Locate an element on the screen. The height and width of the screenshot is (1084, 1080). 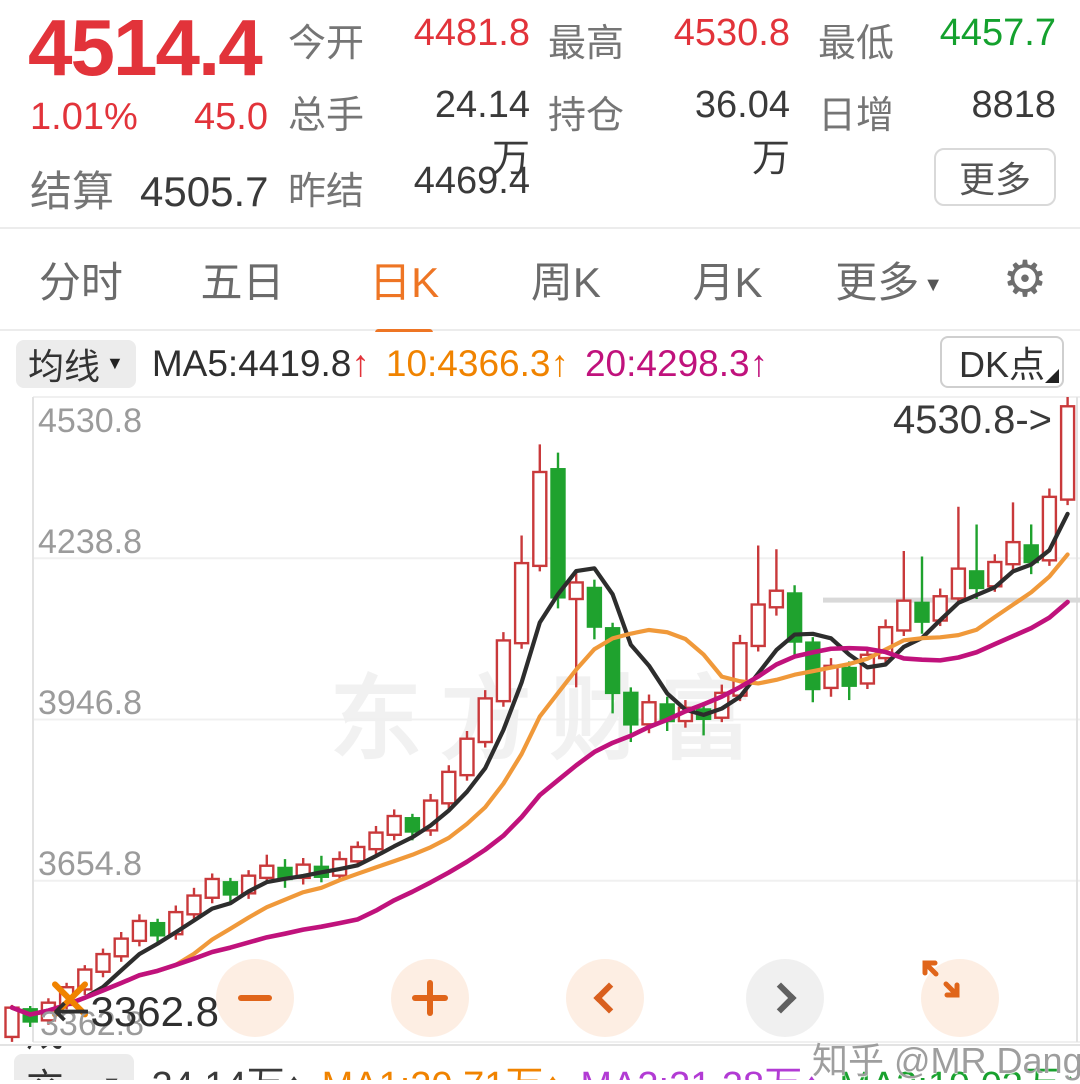
tab-daily-k: 日K is located at coordinates (404, 292).